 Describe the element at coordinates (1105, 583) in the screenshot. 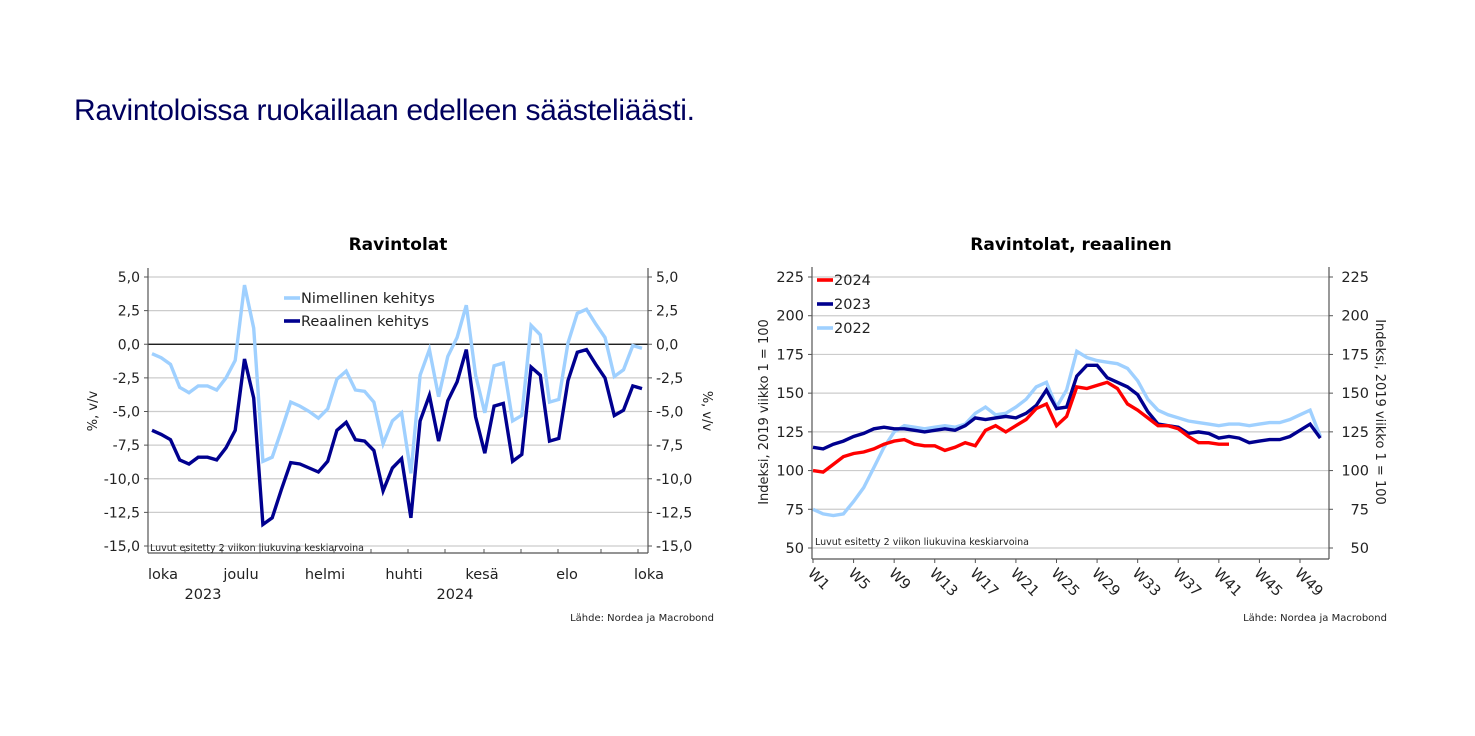

I see `x-tick-label: W29` at that location.